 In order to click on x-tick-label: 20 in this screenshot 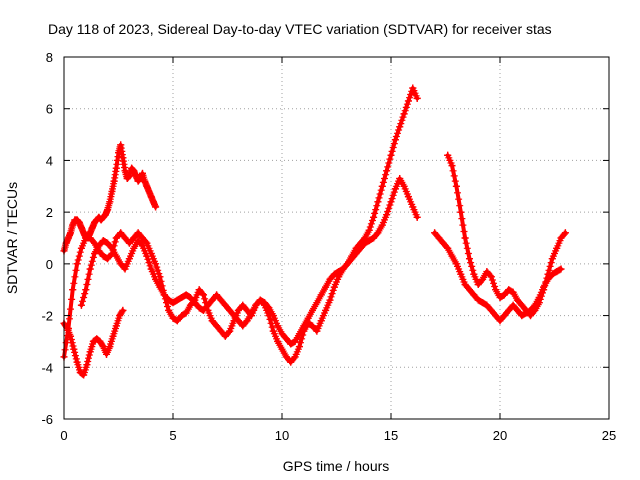, I will do `click(500, 435)`.